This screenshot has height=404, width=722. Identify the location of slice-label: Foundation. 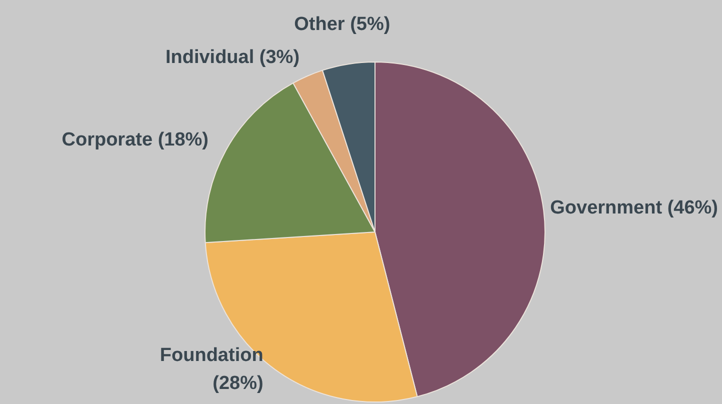
(212, 355).